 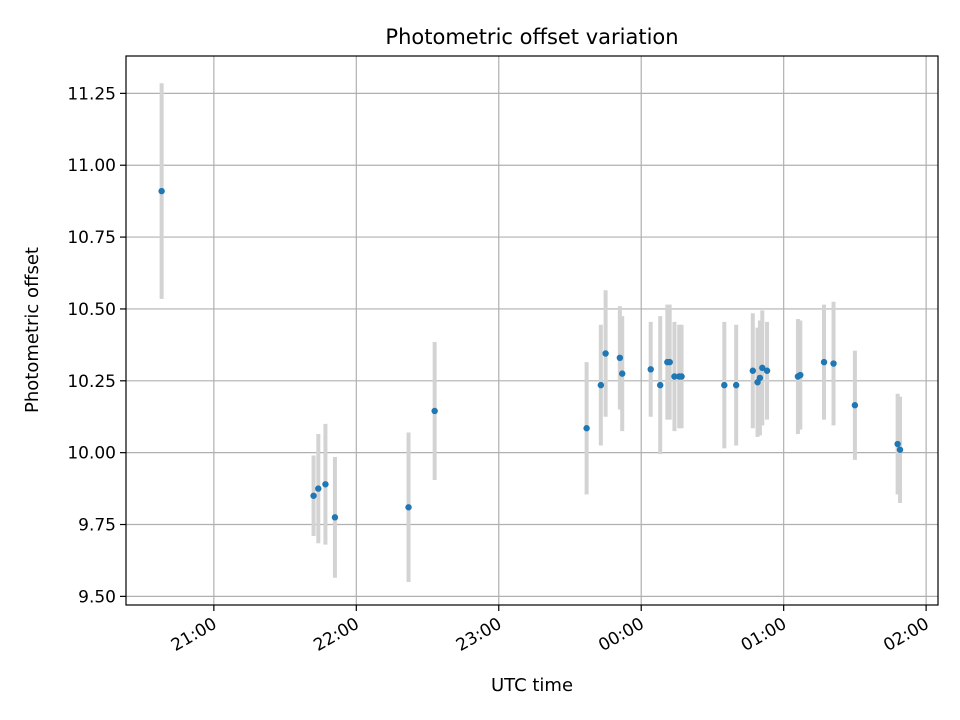 I want to click on y-tick-label: 10.00, so click(x=91, y=454).